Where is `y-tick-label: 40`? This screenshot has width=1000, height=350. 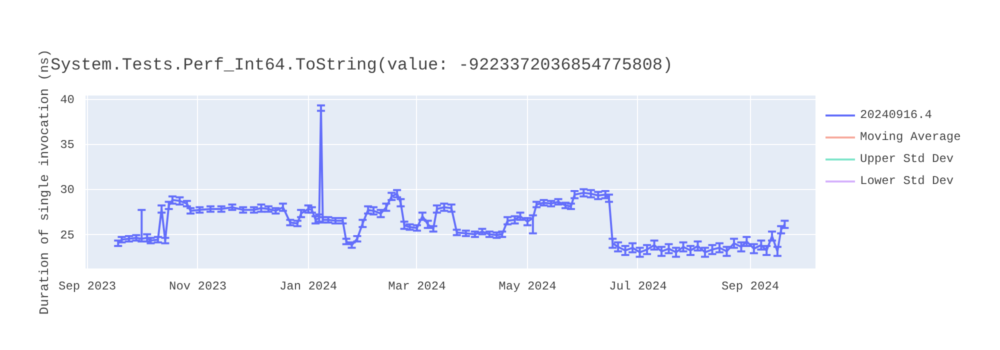
y-tick-label: 40 is located at coordinates (67, 100).